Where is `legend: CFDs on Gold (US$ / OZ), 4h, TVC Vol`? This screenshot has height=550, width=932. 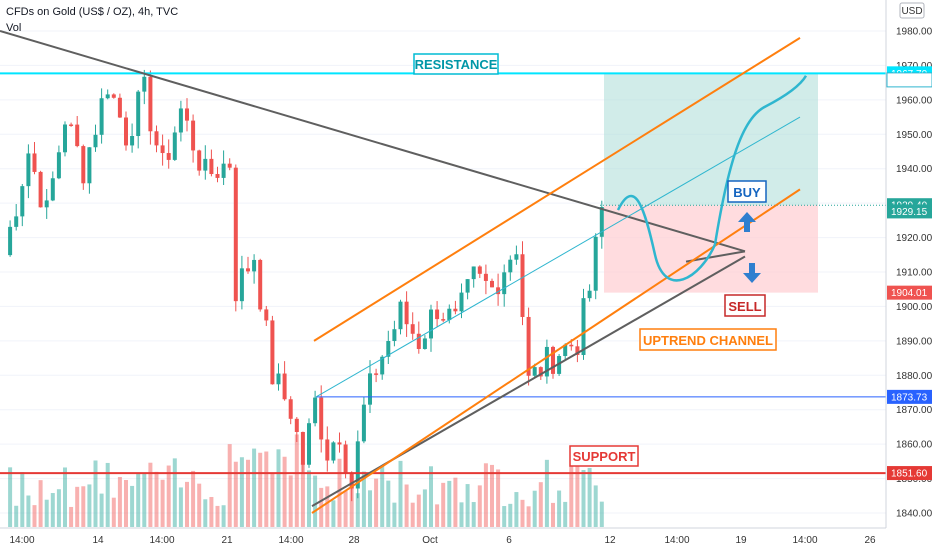
legend: CFDs on Gold (US$ / OZ), 4h, TVC Vol is located at coordinates (92, 20).